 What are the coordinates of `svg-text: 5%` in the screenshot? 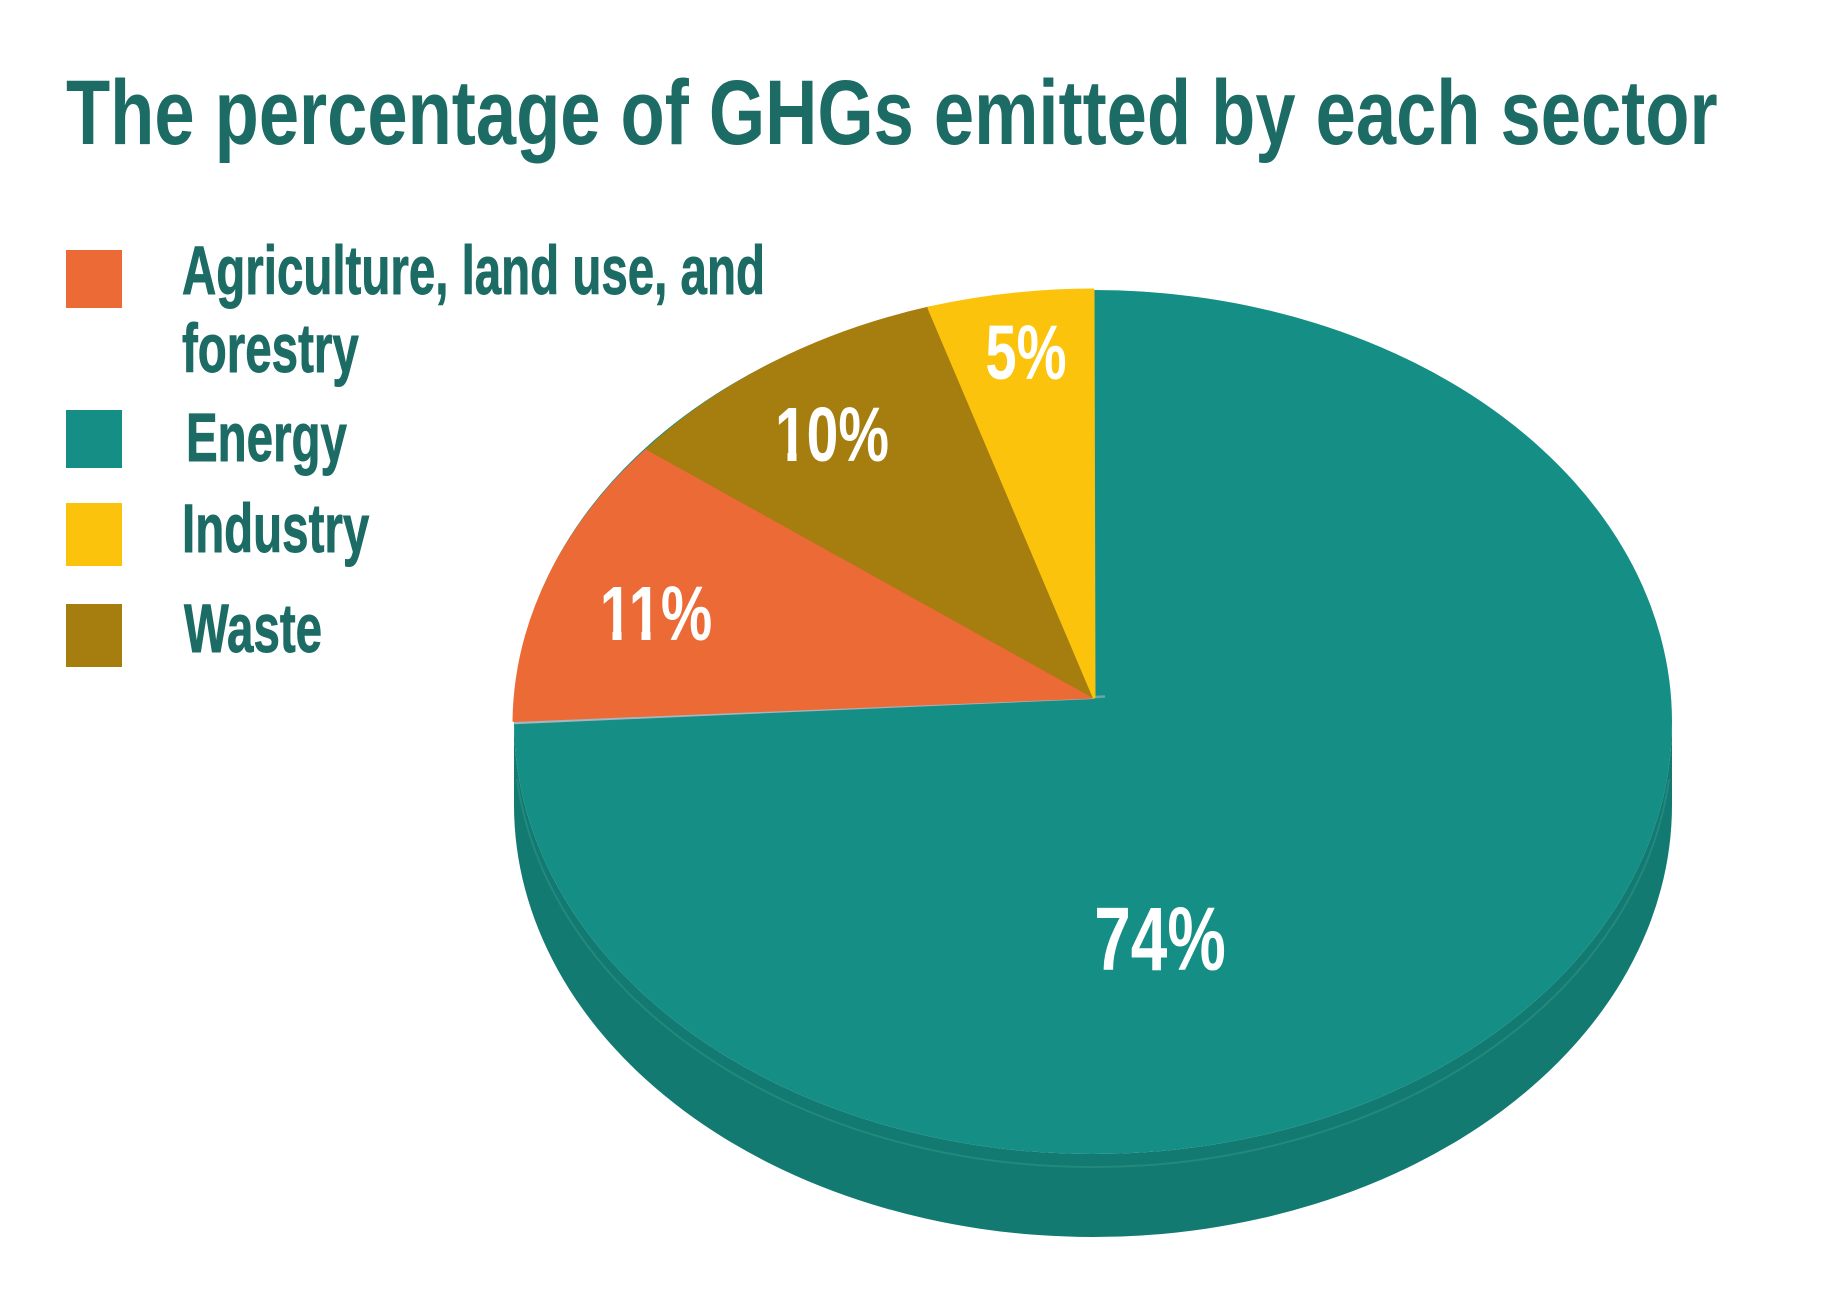 It's located at (1025, 353).